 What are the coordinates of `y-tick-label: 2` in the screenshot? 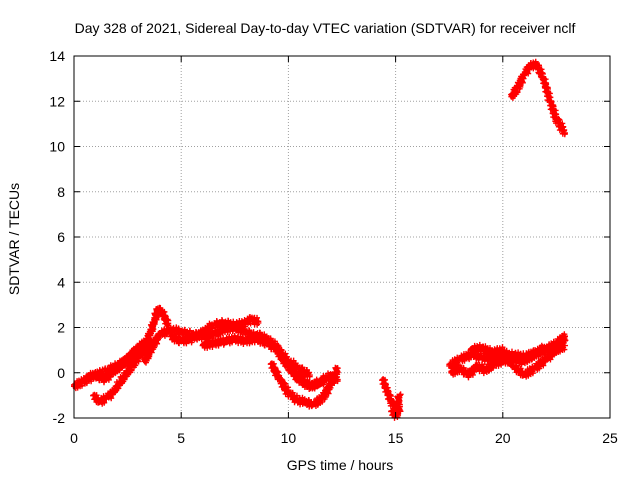 It's located at (61, 328).